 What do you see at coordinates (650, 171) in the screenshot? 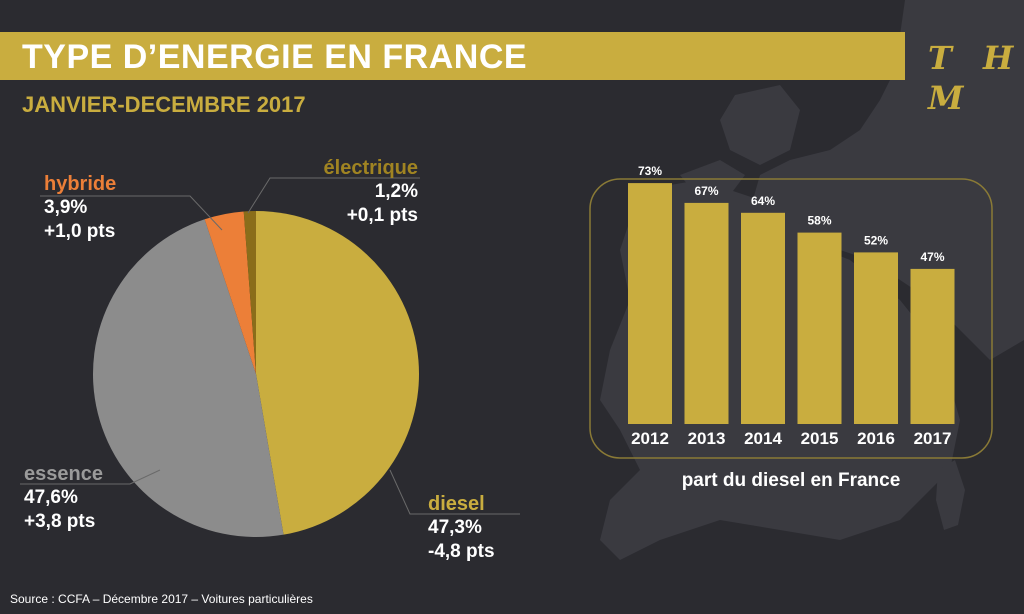
I see `bar-data-label-2012: 73%` at bounding box center [650, 171].